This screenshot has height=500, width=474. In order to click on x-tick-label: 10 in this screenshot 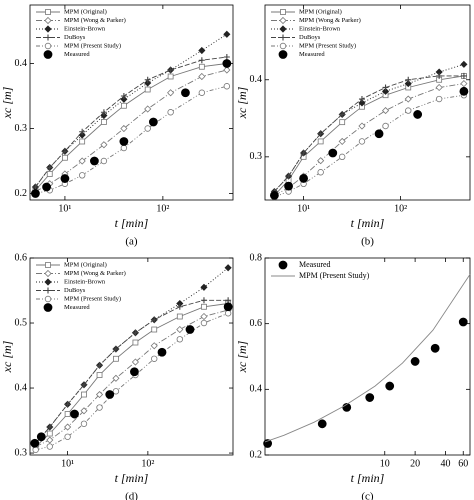, I will do `click(385, 463)`.